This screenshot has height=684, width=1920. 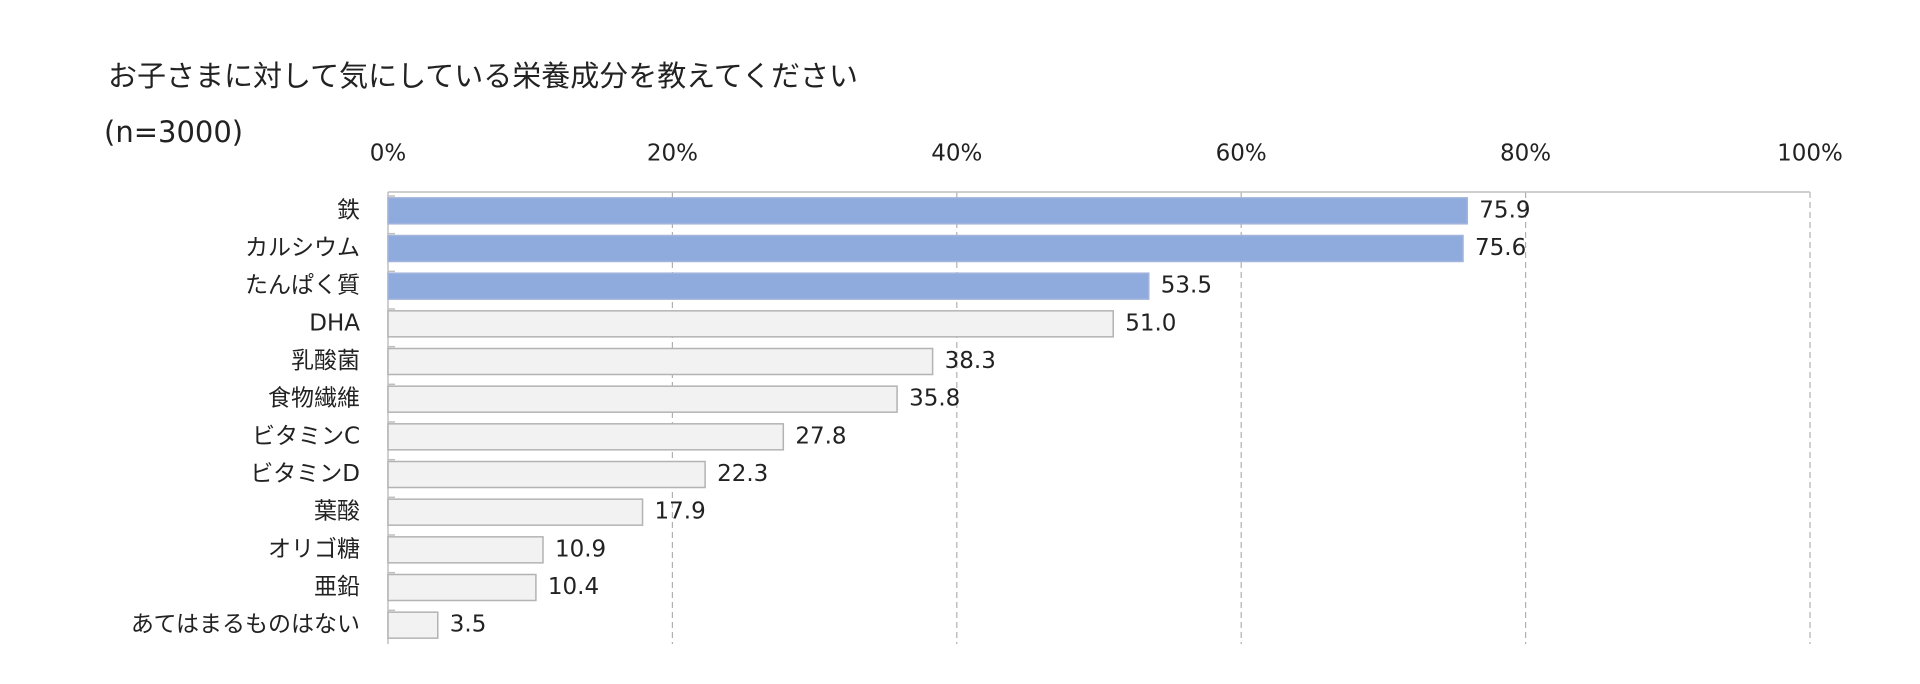 What do you see at coordinates (934, 399) in the screenshot?
I see `value-label: 35.8` at bounding box center [934, 399].